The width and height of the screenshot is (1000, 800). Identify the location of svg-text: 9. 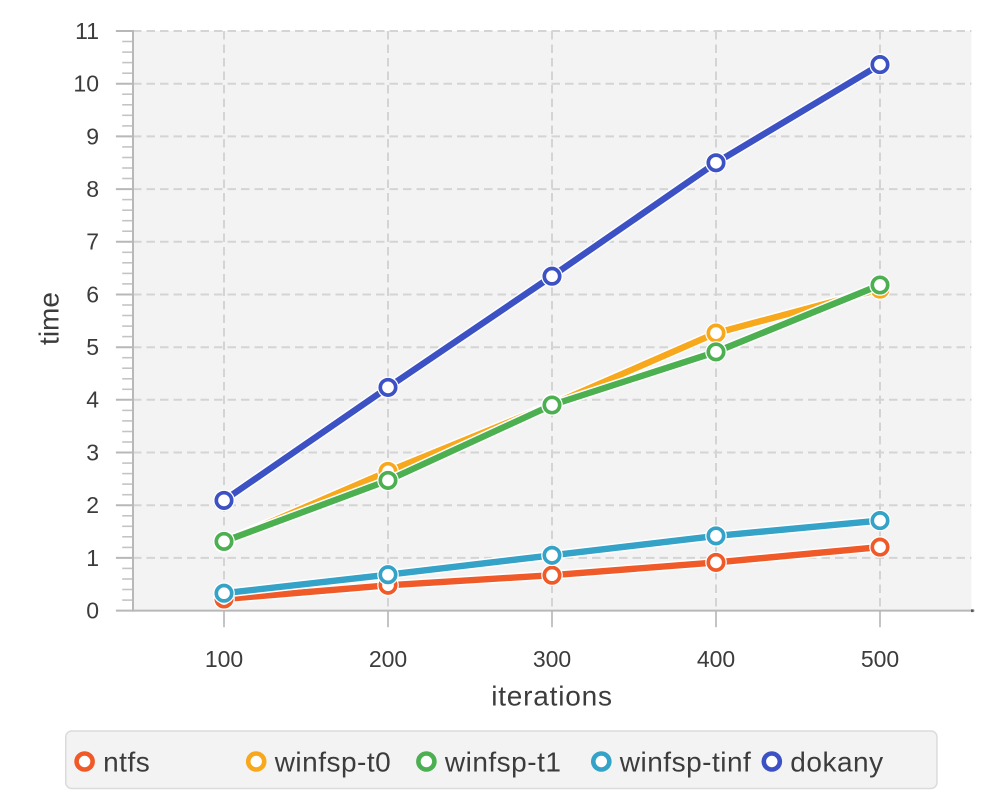
(92, 136).